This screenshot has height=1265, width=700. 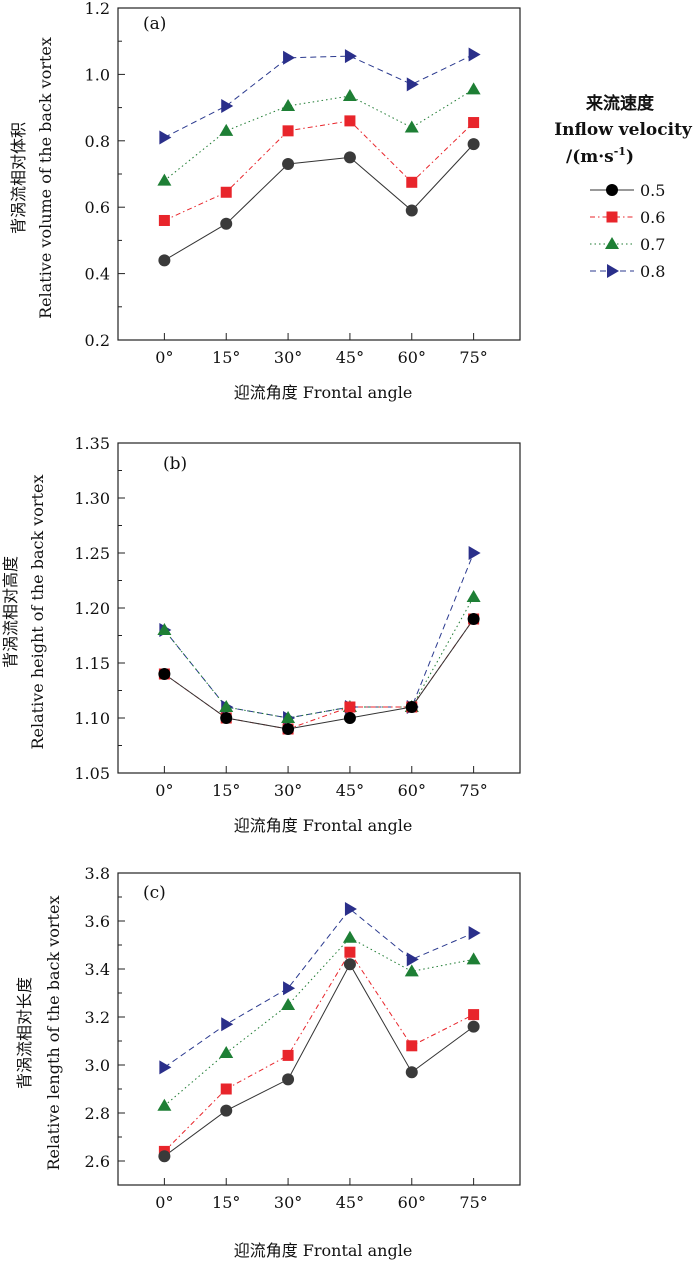 What do you see at coordinates (323, 1250) in the screenshot?
I see `x-axis-title: 迎流角度 Frontal angle` at bounding box center [323, 1250].